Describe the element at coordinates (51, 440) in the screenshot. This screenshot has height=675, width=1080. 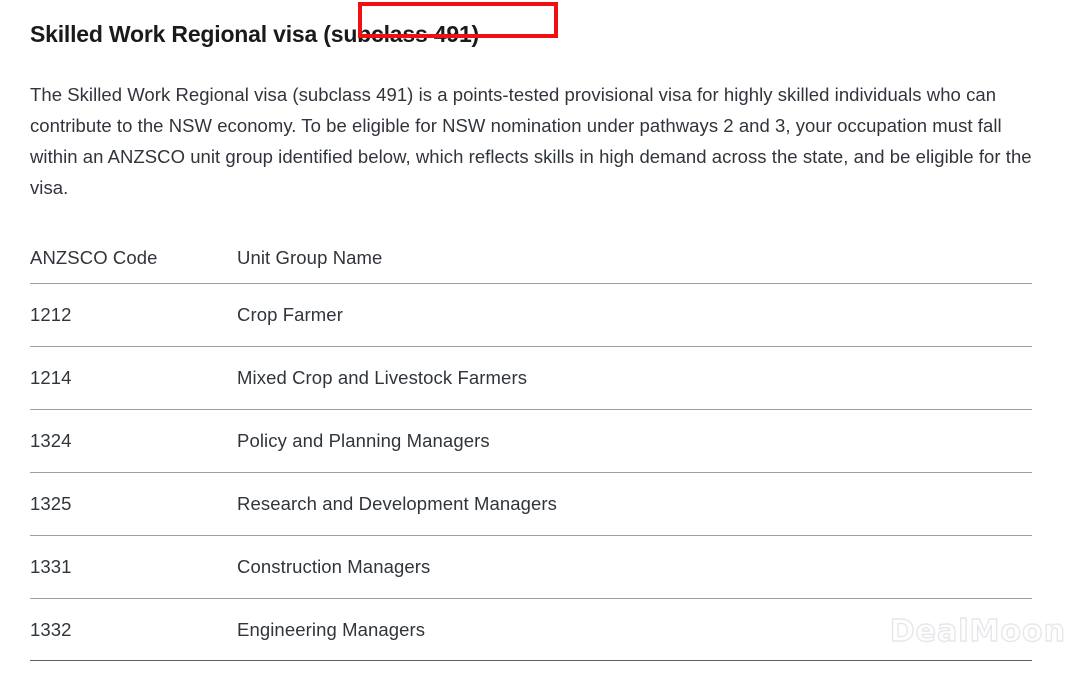
I see `cell-anzsco-code: 1324` at that location.